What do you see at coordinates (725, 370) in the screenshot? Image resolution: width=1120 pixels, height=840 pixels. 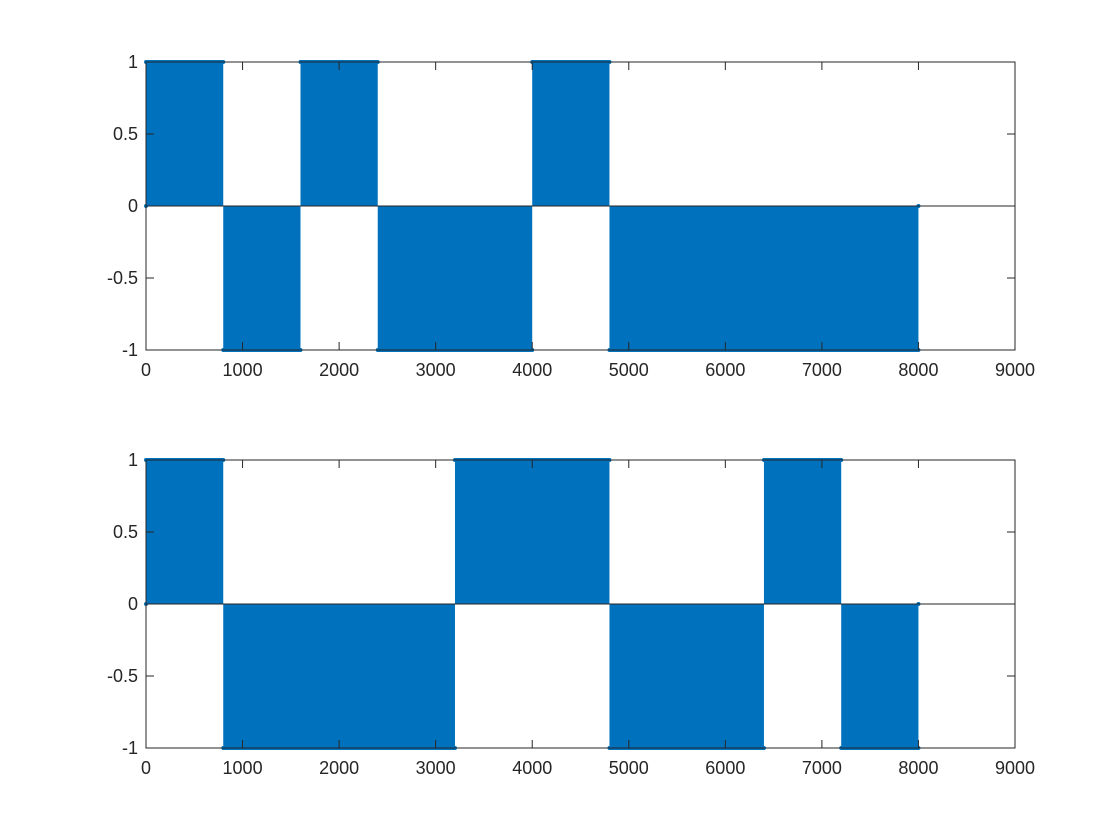 I see `x-tick-label-top-6: 6000` at bounding box center [725, 370].